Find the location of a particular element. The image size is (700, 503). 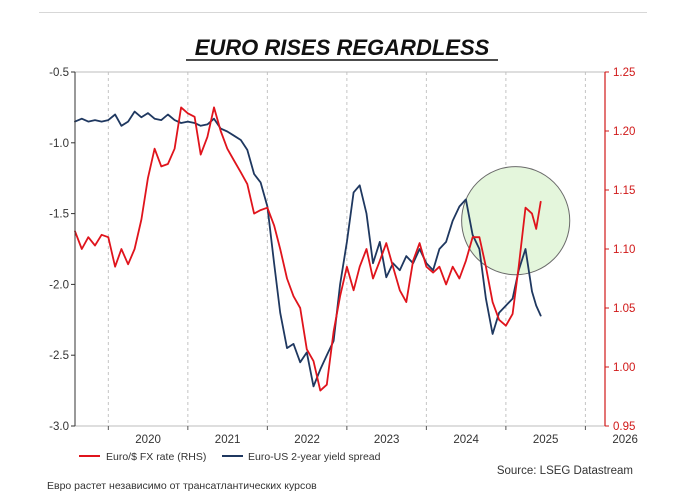

annotation-layer is located at coordinates (516, 221).